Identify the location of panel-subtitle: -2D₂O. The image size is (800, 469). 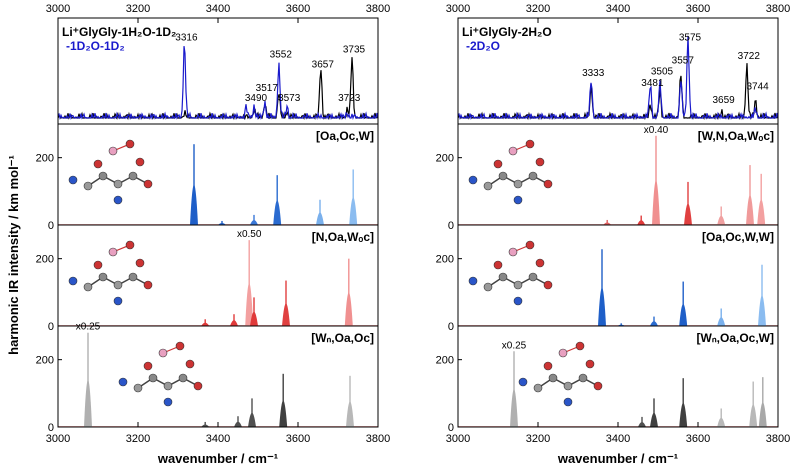
(483, 46).